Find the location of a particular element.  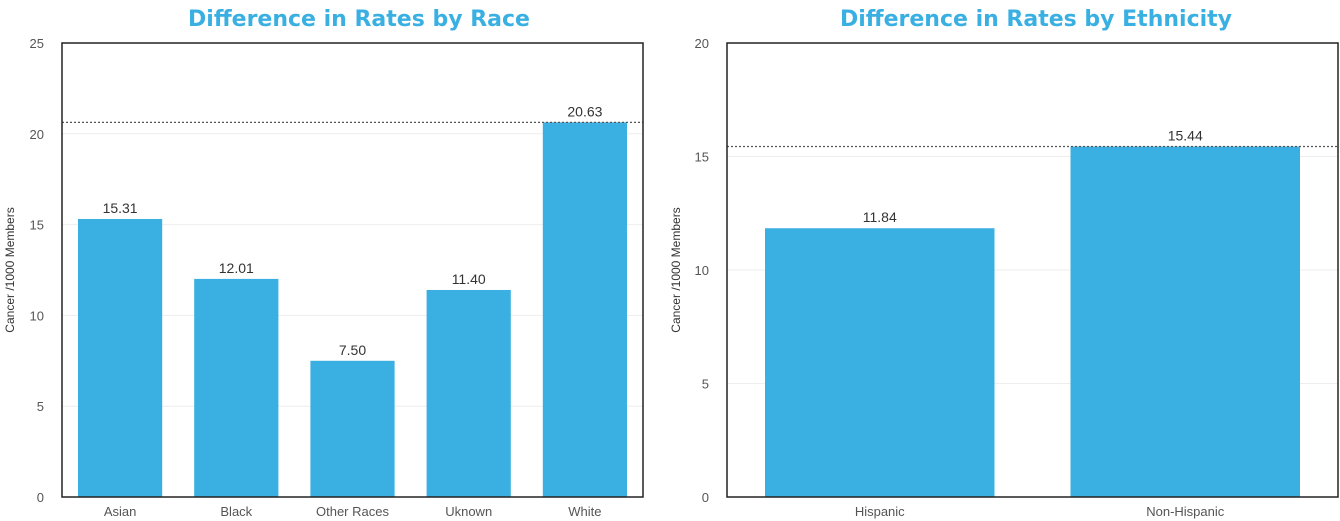

bar-asian is located at coordinates (120, 357).